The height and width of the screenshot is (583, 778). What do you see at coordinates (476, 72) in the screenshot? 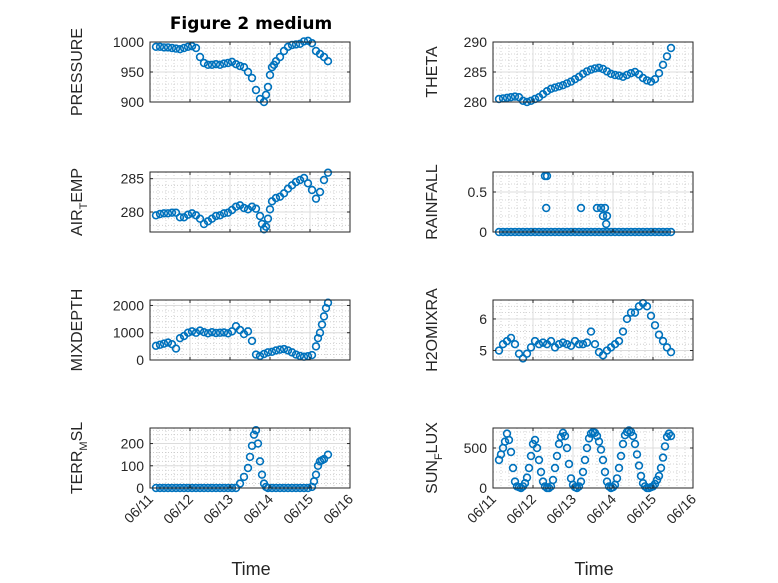
I see `ytick-label: 285` at bounding box center [476, 72].